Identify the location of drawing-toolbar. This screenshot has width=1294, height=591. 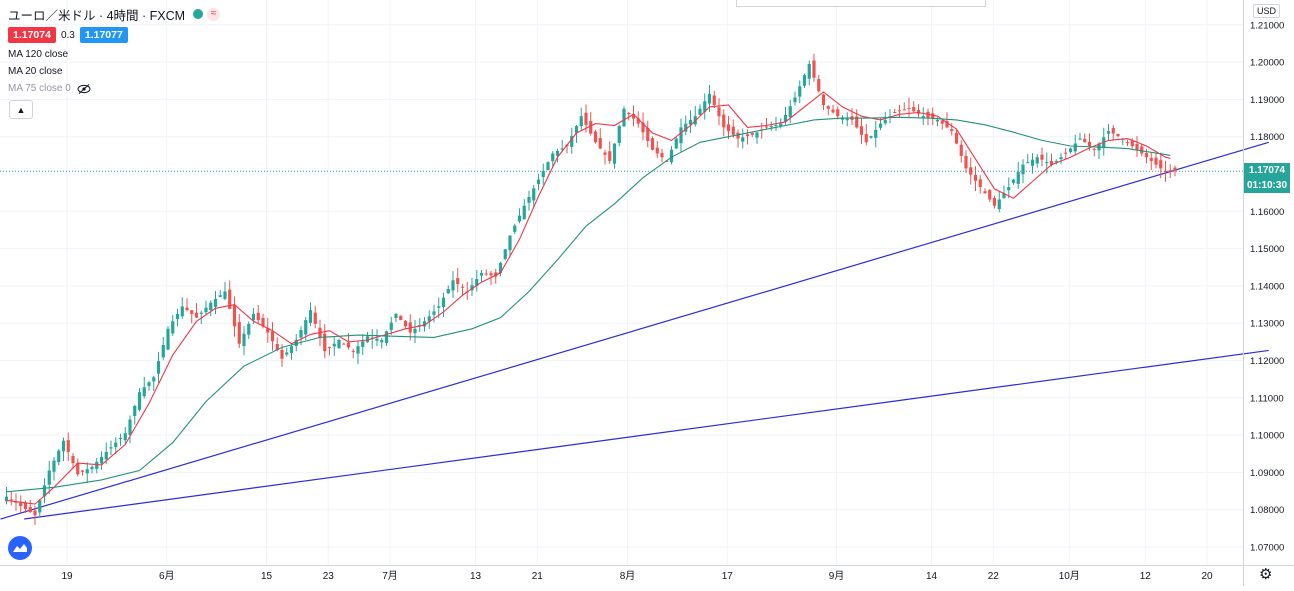
(861, 3).